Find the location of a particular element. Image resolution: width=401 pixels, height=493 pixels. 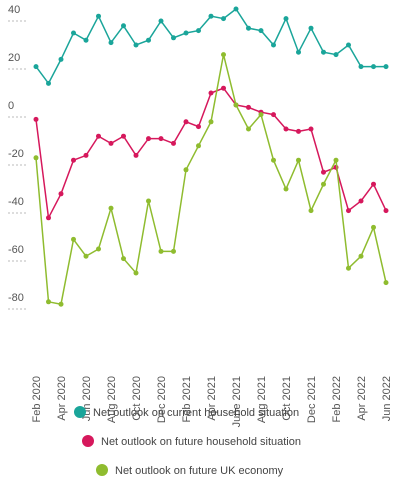

x-tick-label: Feb 2022 is located at coordinates (337, 399).